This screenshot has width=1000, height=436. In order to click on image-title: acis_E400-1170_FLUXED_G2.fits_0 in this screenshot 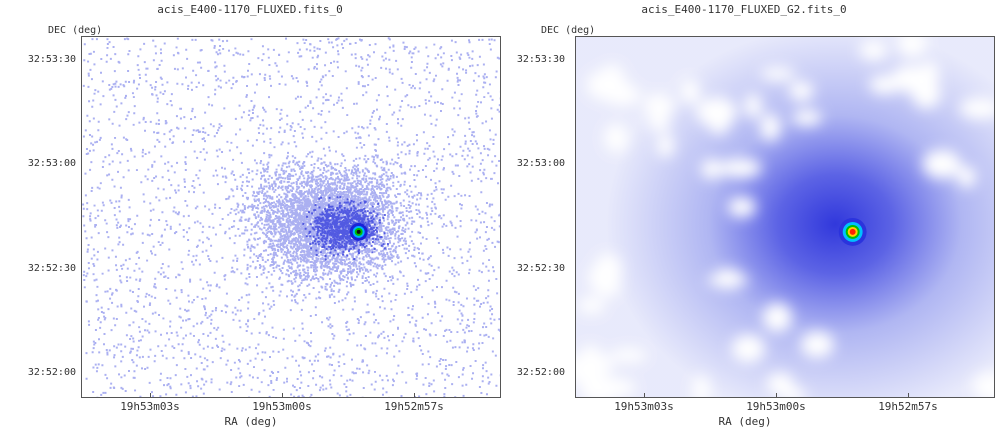, I will do `click(744, 9)`.